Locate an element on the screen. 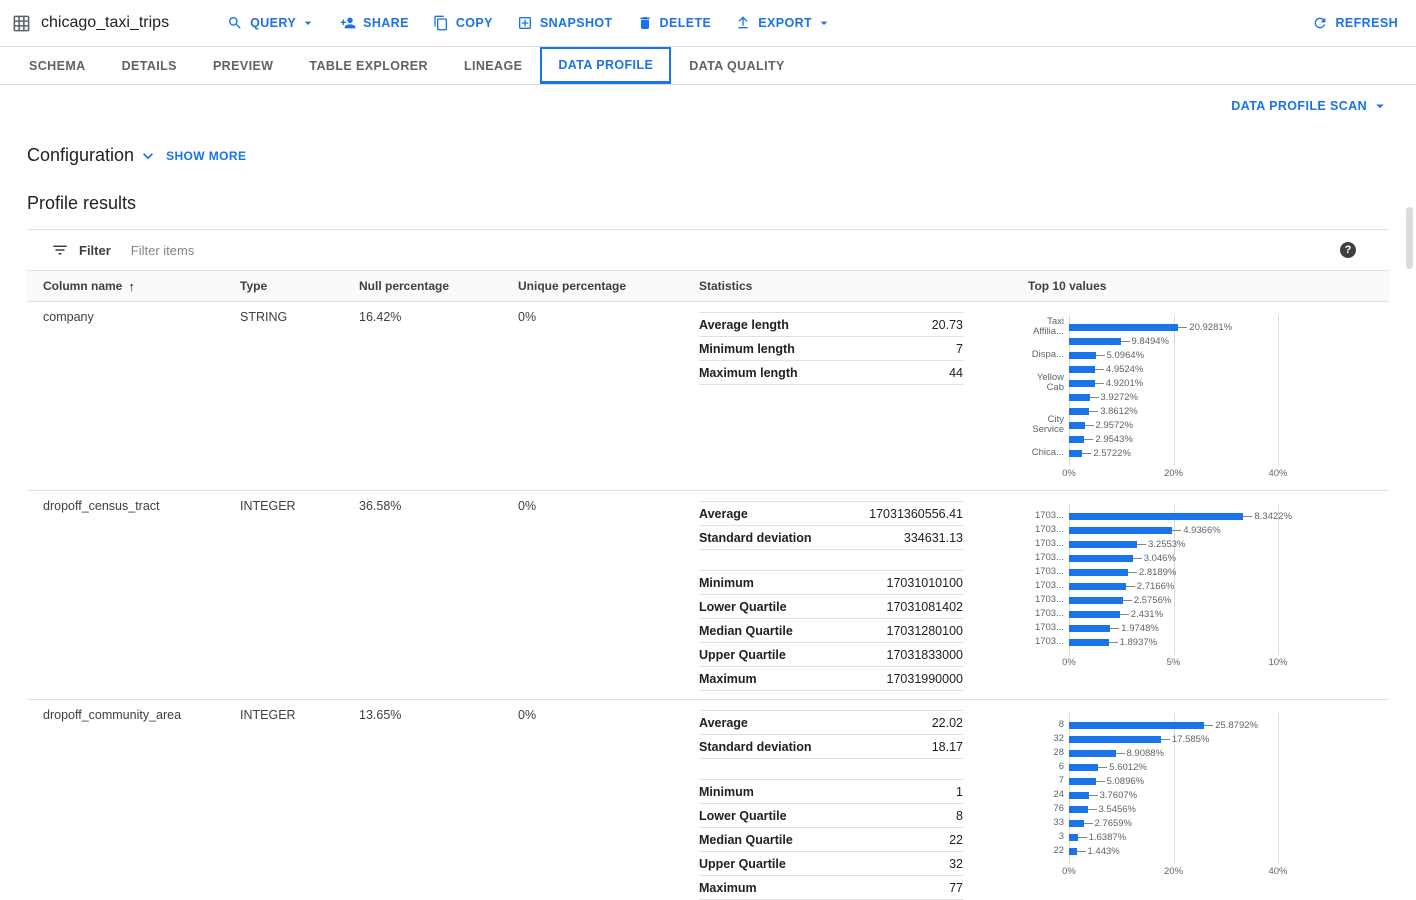 The height and width of the screenshot is (900, 1416). chart-value-text: 4.9524% is located at coordinates (1124, 369).